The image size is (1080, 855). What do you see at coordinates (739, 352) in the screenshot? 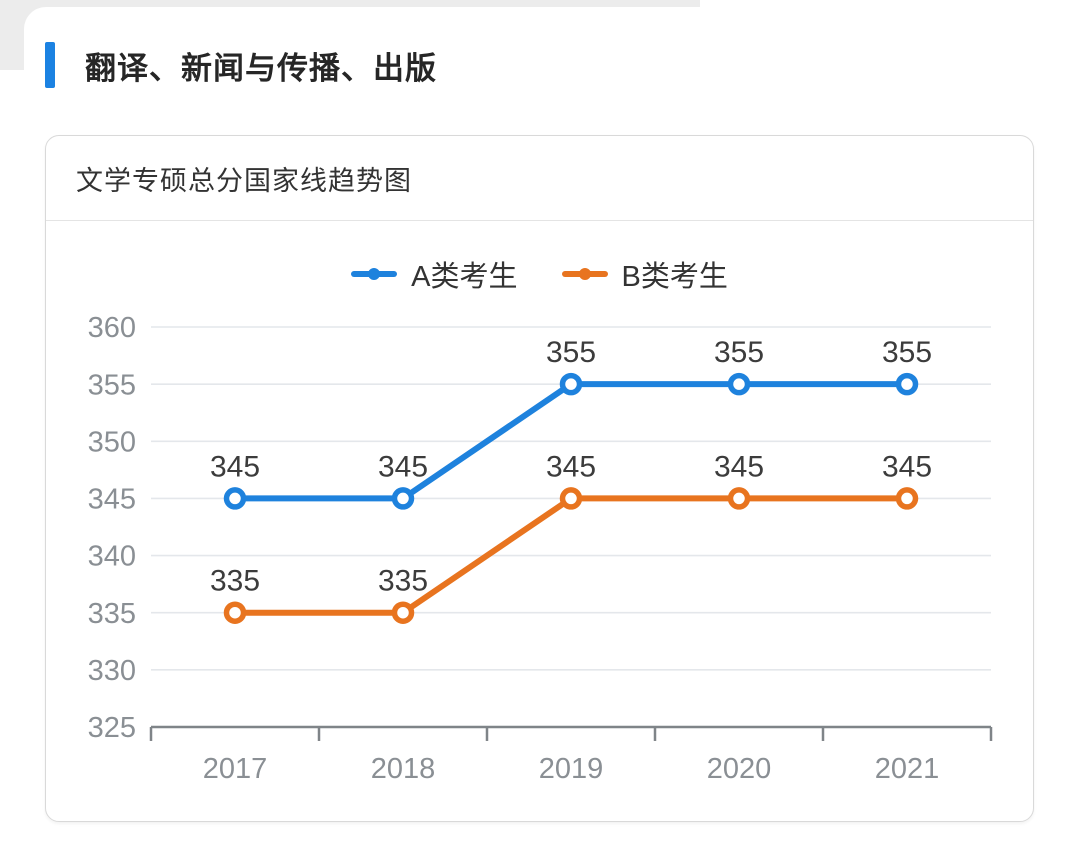
I see `data-label-0-2020: 355` at bounding box center [739, 352].